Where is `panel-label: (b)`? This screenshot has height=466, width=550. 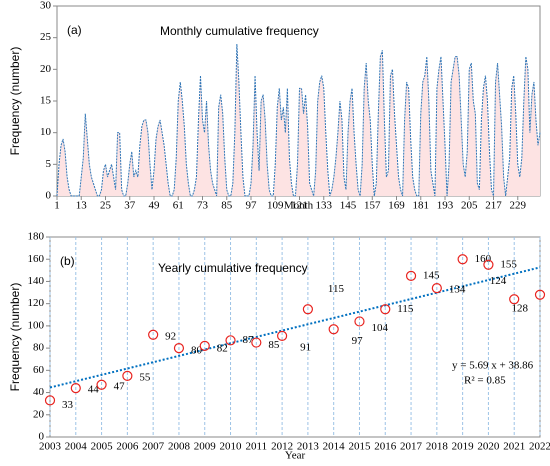 panel-label: (b) is located at coordinates (67, 261).